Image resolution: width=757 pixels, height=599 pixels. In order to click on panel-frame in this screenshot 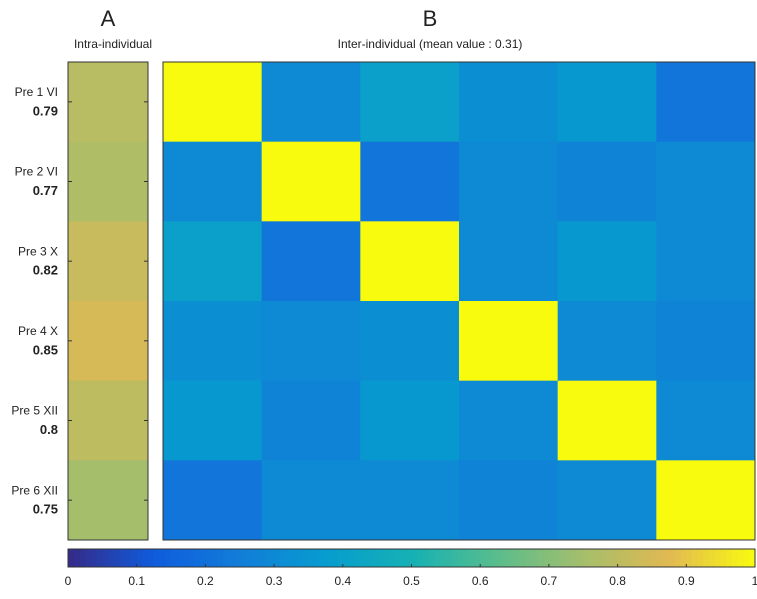, I will do `click(108, 301)`.